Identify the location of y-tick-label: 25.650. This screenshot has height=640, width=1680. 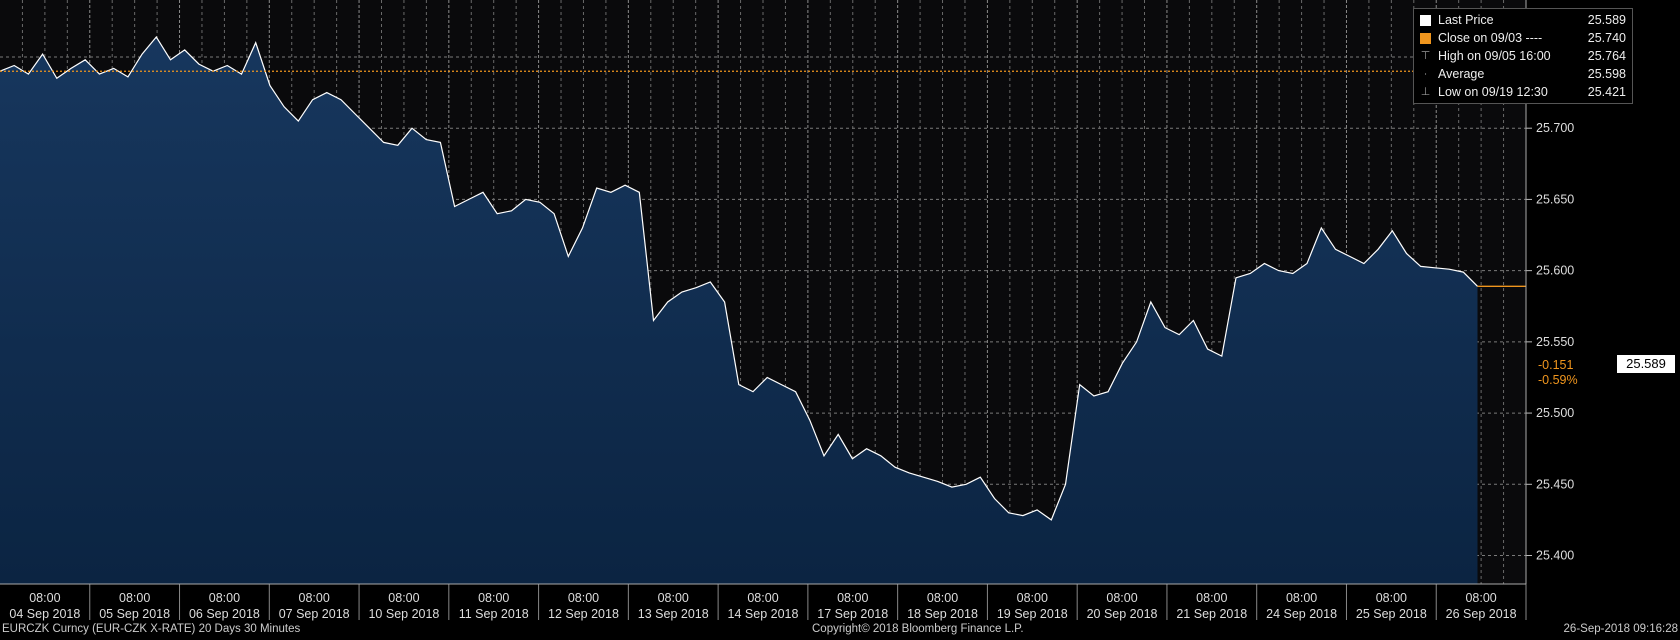
(1555, 199).